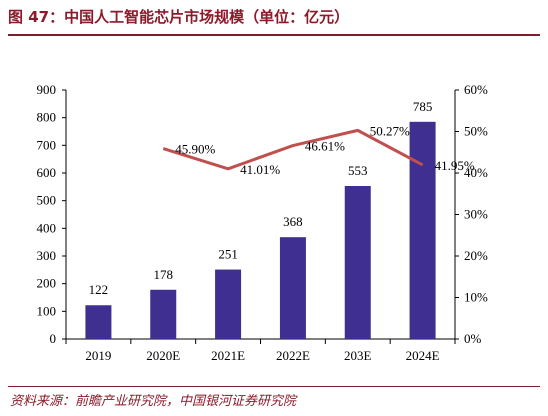 This screenshot has height=416, width=548. What do you see at coordinates (47, 227) in the screenshot?
I see `left-axis-tick-label: 400` at bounding box center [47, 227].